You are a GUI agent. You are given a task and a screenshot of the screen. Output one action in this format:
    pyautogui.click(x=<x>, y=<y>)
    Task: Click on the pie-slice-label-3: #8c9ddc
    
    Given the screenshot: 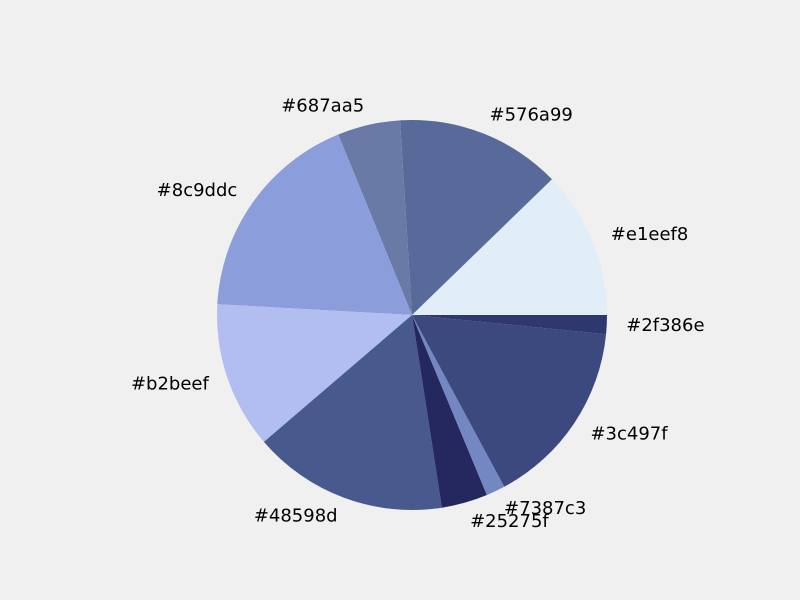 What is the action you would take?
    pyautogui.click(x=197, y=190)
    